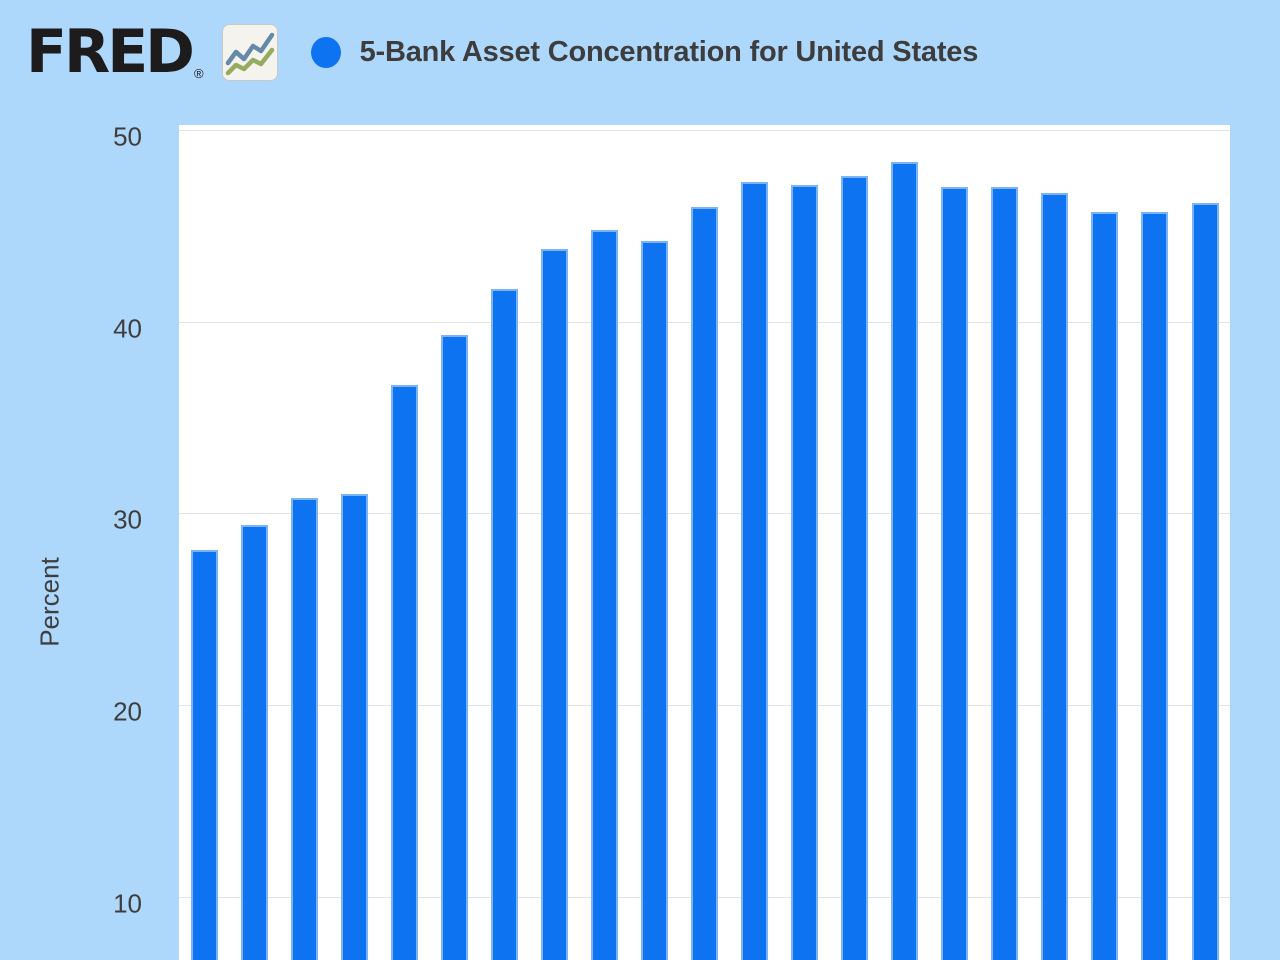 The image size is (1280, 960). I want to click on registered-trademark-icon: ®, so click(198, 73).